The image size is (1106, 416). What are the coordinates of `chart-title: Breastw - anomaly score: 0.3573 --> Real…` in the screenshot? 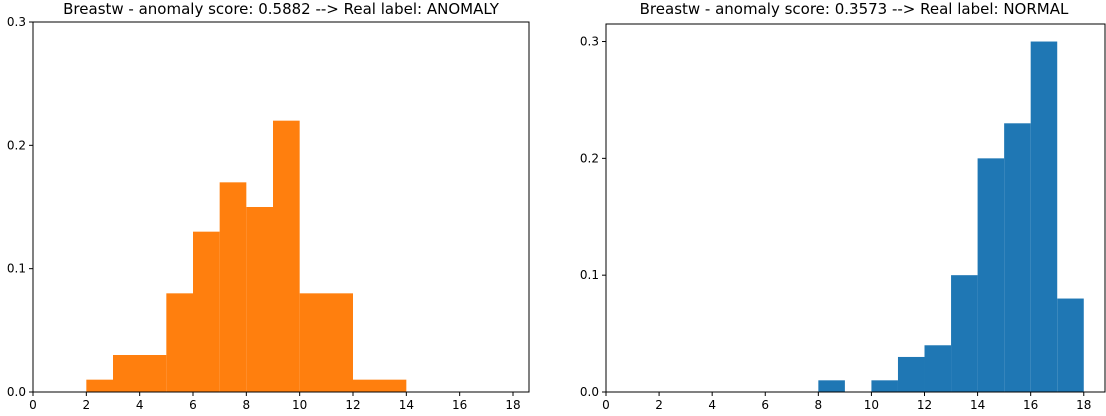 It's located at (854, 9).